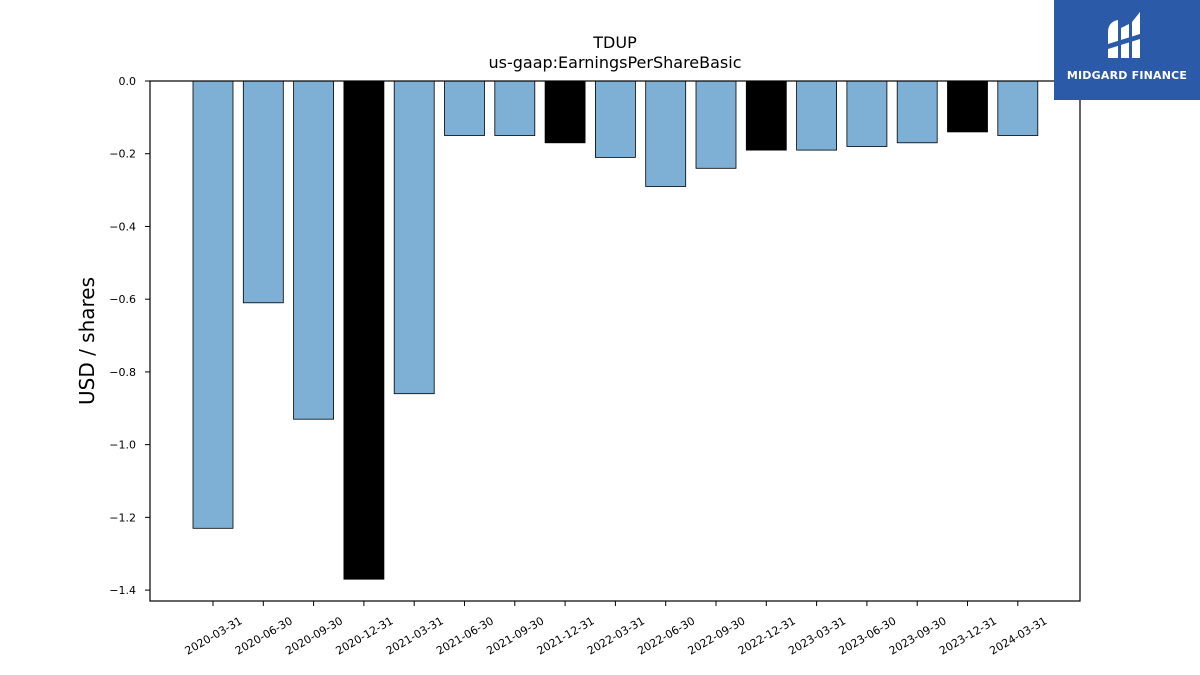  Describe the element at coordinates (122, 299) in the screenshot. I see `y-tick-label: −0.6` at that location.